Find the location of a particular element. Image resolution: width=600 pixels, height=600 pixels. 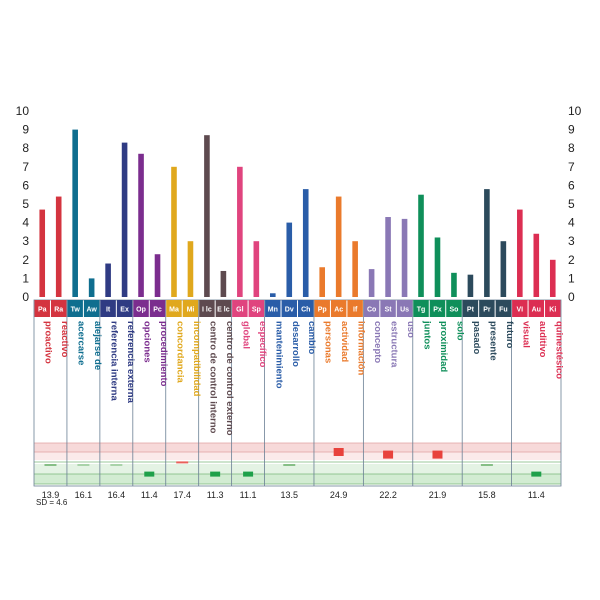

category-word: actividad is located at coordinates (344, 341).